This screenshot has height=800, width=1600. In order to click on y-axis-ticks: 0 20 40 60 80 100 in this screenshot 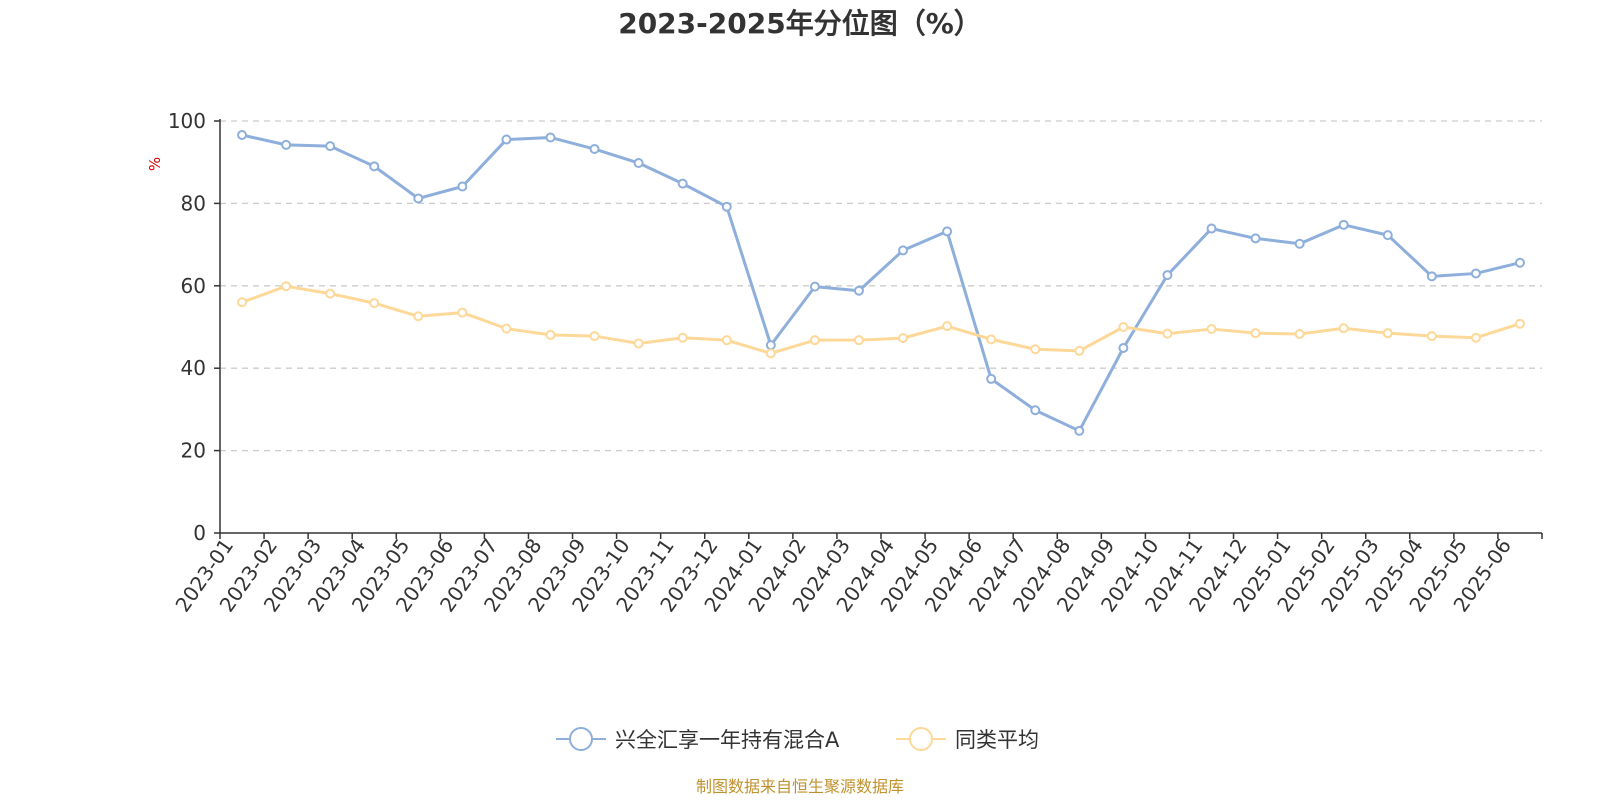, I will do `click(194, 327)`.